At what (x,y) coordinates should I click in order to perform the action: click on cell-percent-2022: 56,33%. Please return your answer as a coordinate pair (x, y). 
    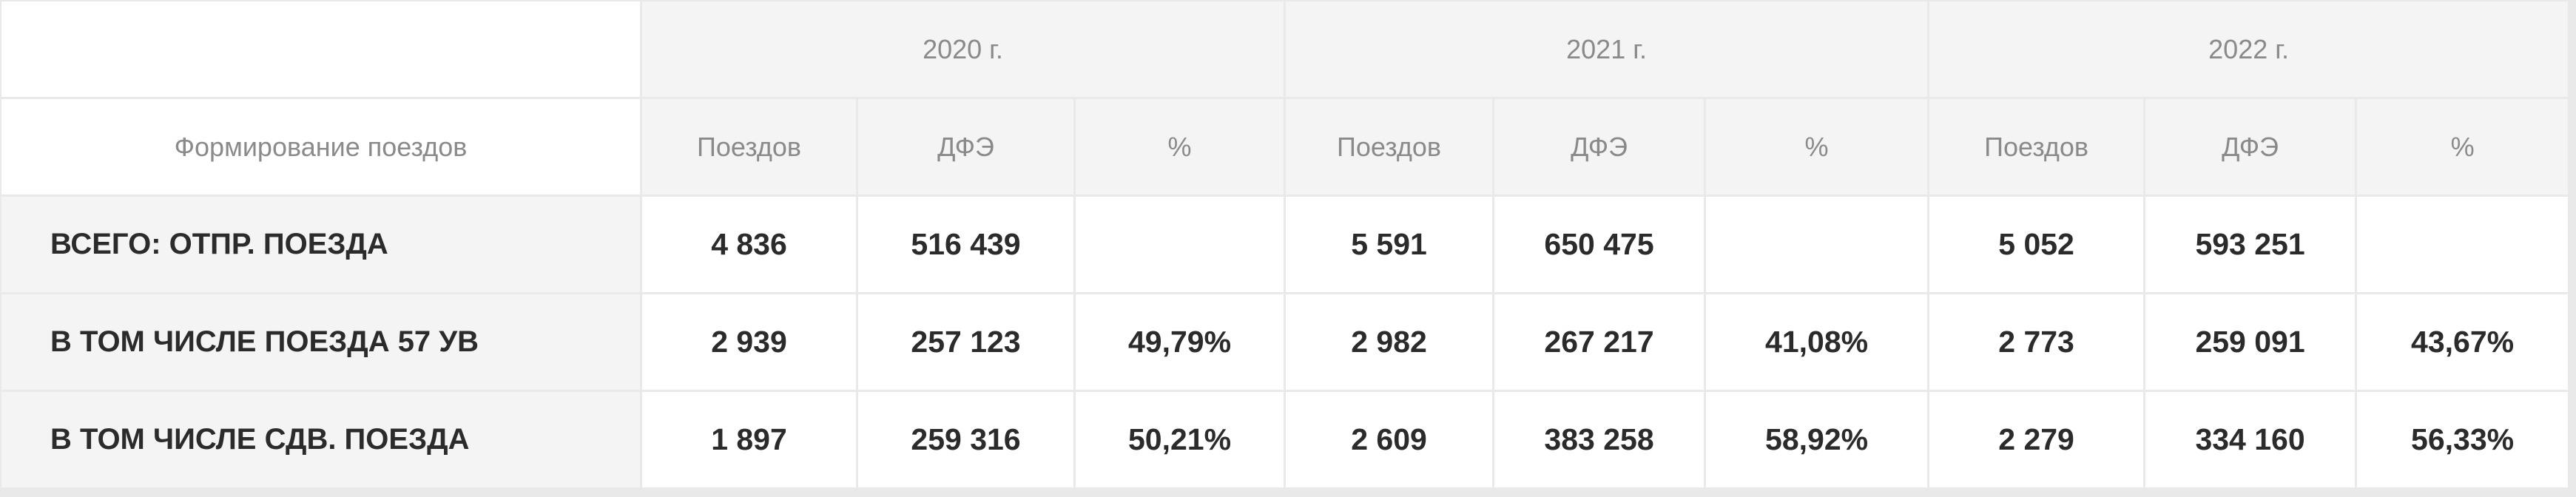
    Looking at the image, I should click on (2464, 441).